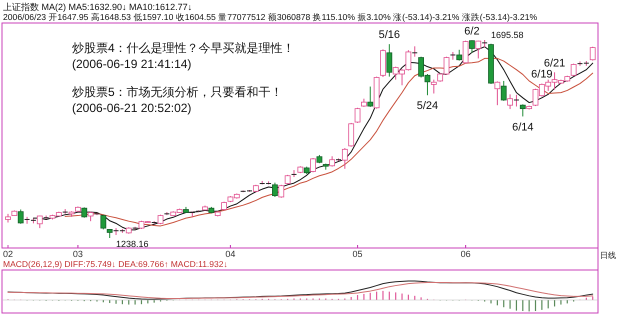 This screenshot has width=621, height=314. I want to click on note: 6/19, so click(542, 74).